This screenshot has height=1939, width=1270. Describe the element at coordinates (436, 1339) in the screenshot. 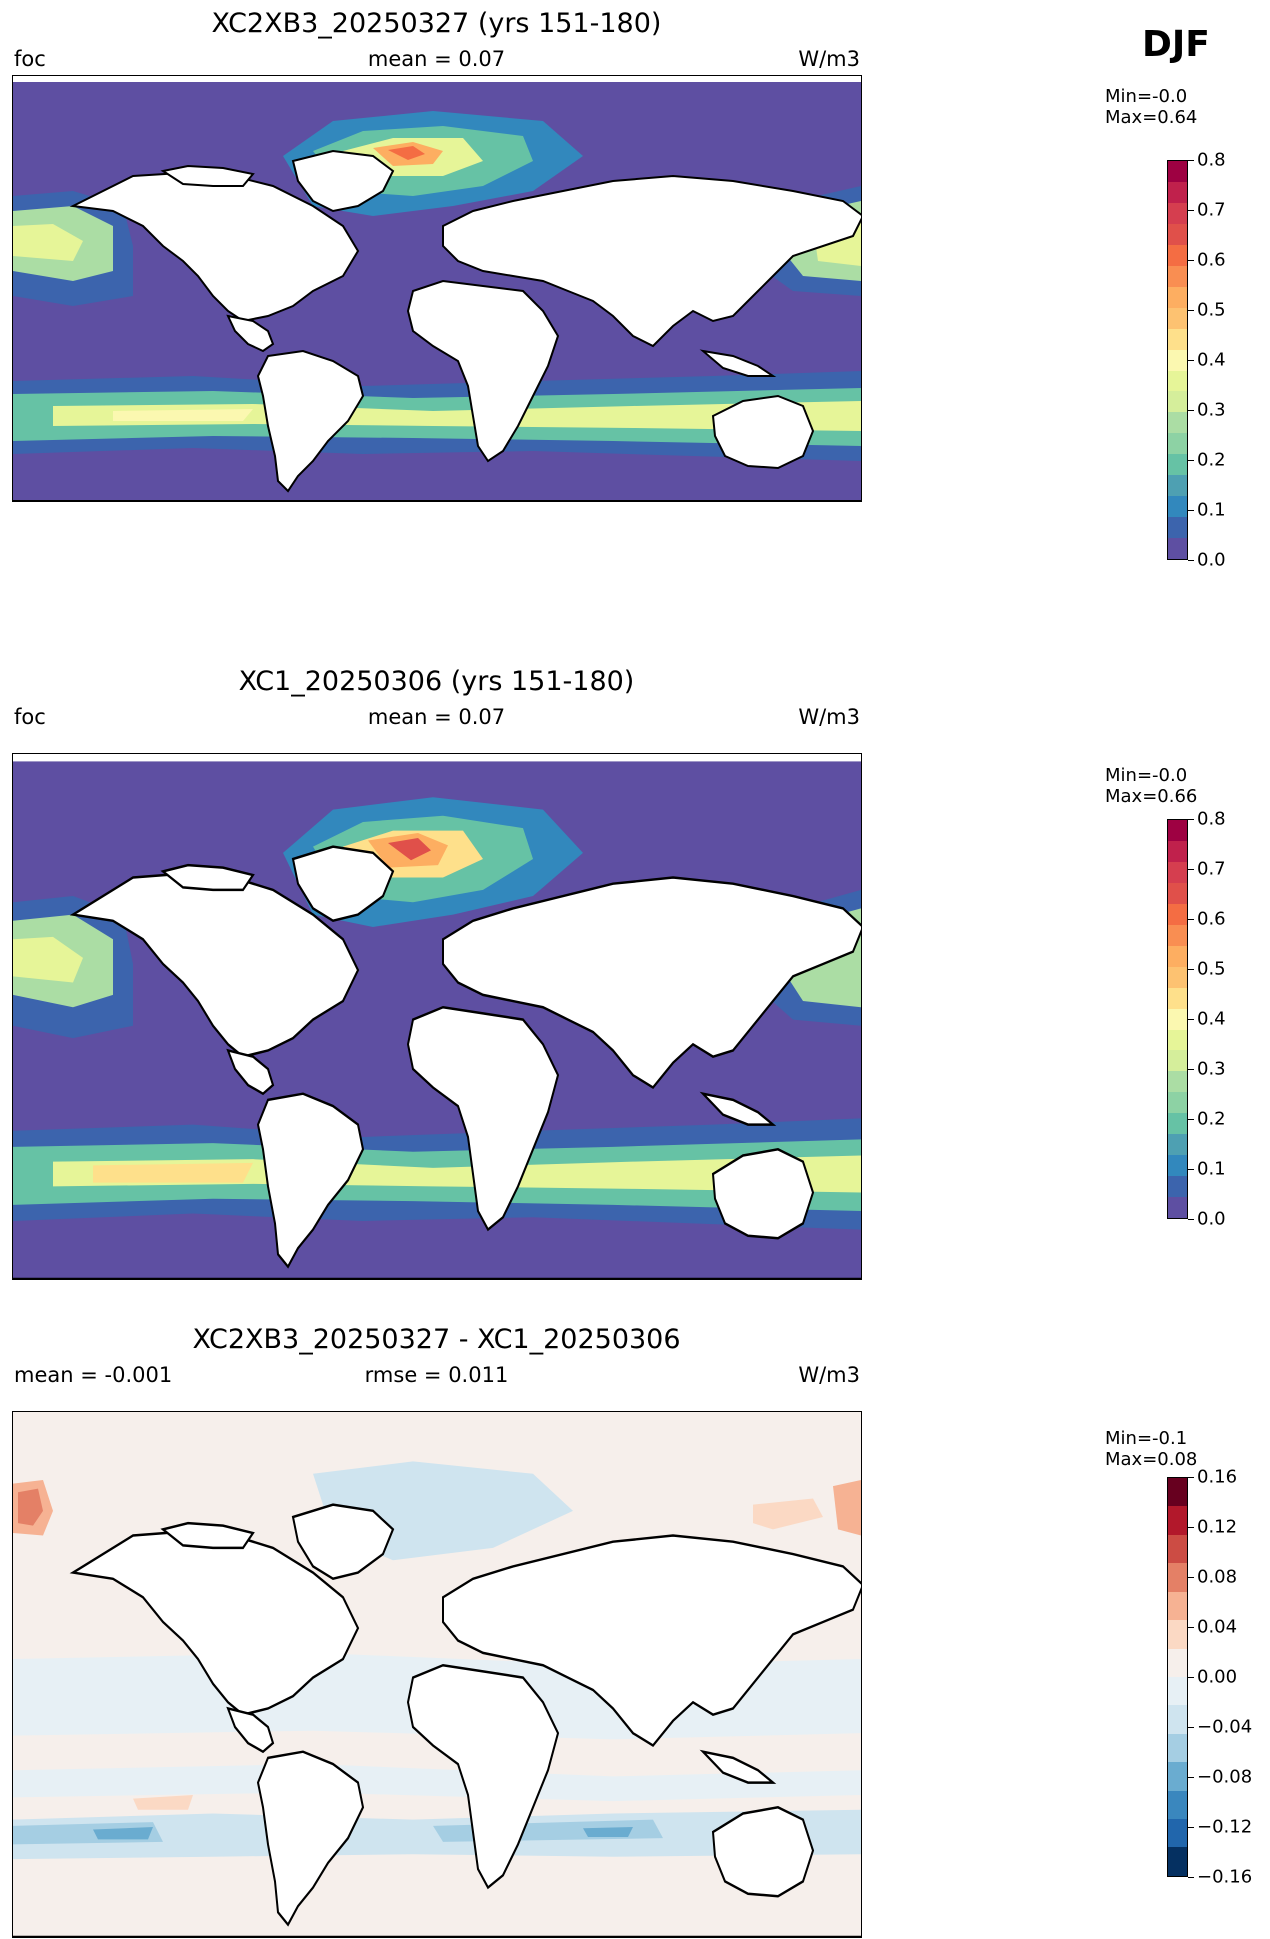

I see `panel-3-title: XC2XB3_20250327 - XC1_20250306` at that location.